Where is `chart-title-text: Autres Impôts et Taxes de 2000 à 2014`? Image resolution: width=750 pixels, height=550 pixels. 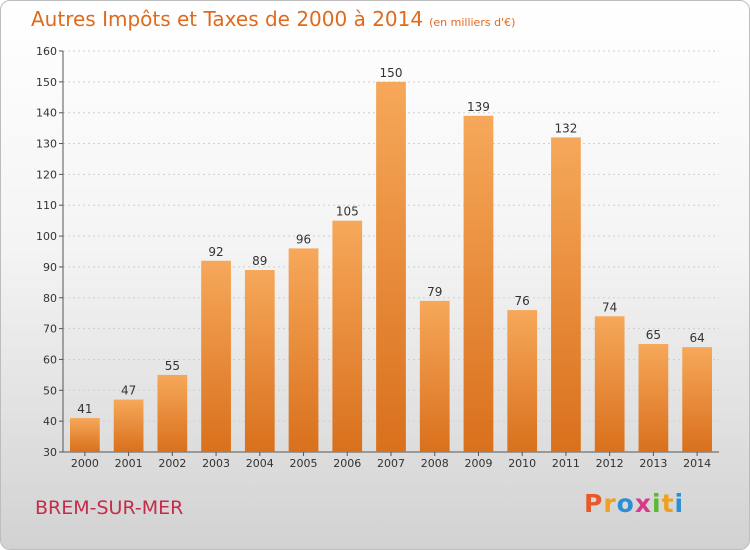
chart-title-text: Autres Impôts et Taxes de 2000 à 2014 is located at coordinates (227, 19).